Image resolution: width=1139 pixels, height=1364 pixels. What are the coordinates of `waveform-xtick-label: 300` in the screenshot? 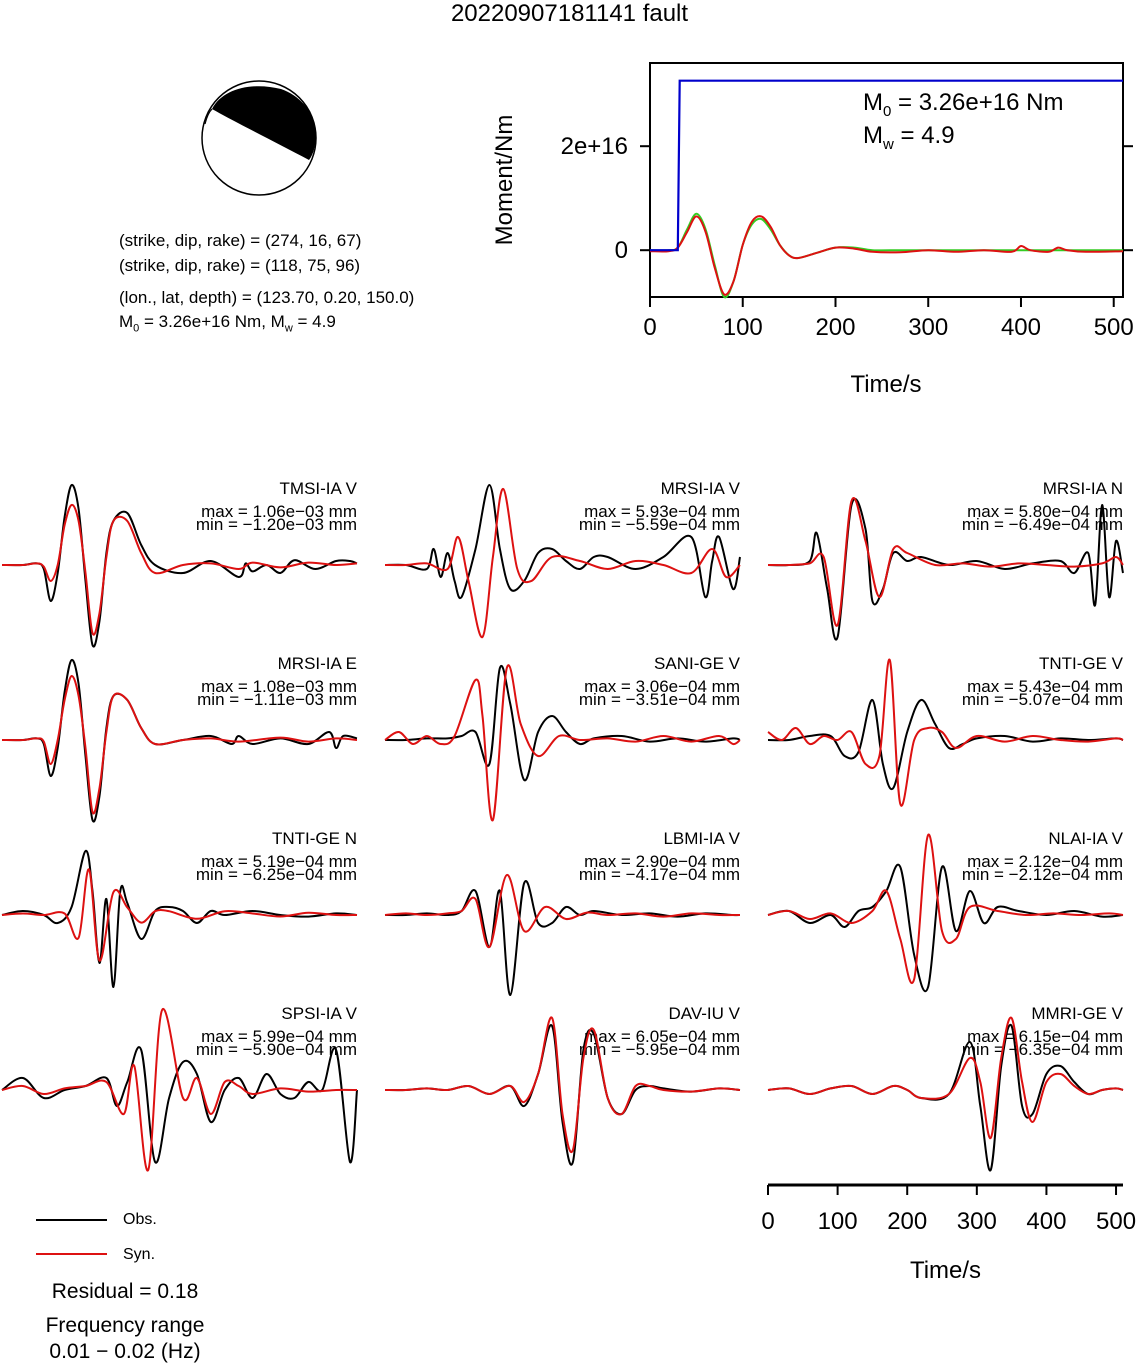 It's located at (977, 1221).